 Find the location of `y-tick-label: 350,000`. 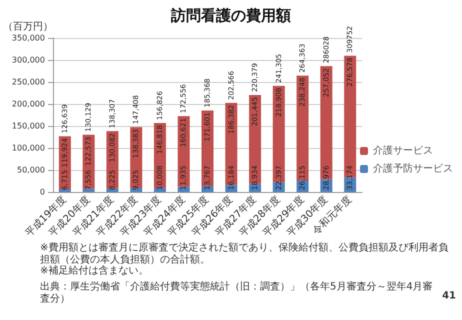

y-tick-label: 350,000 is located at coordinates (28, 38).